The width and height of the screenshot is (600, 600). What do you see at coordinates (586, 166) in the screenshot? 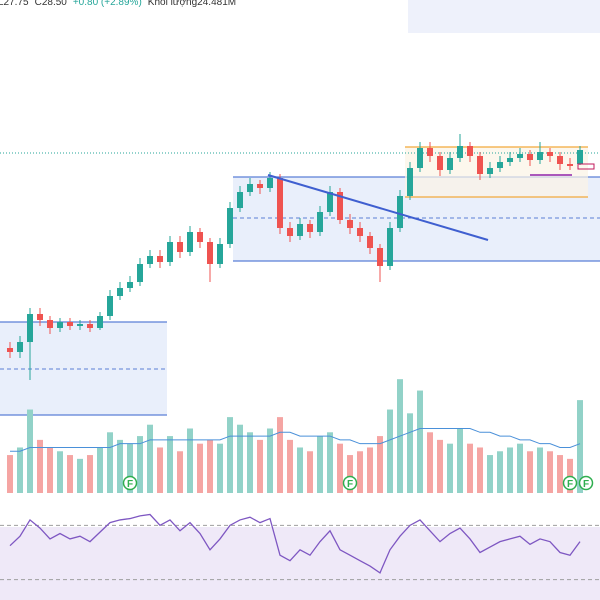
I see `level-box` at bounding box center [586, 166].